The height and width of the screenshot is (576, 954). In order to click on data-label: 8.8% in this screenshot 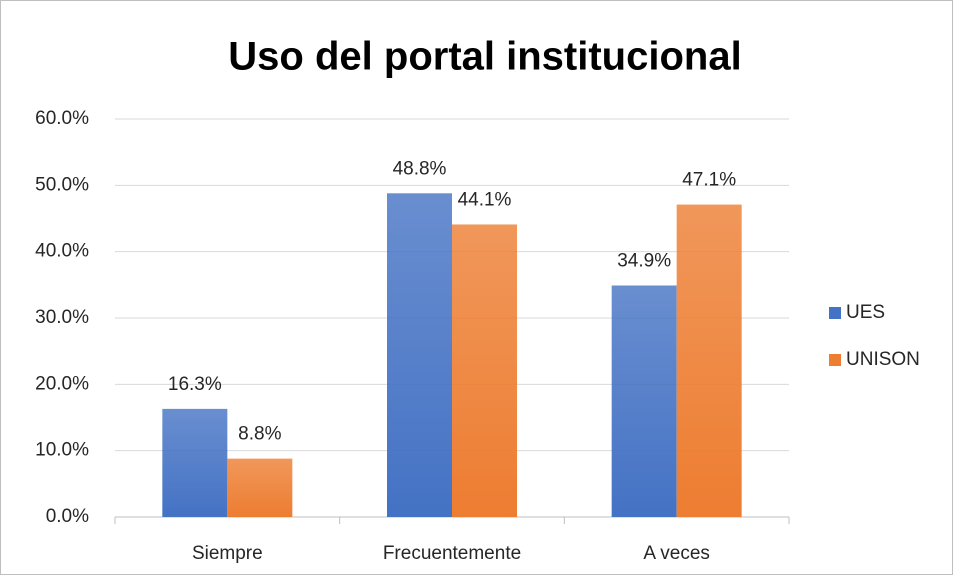, I will do `click(259, 434)`.